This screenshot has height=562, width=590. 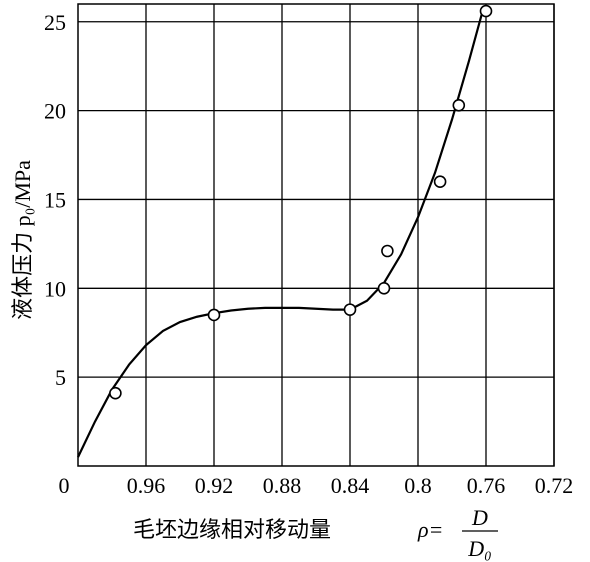 What do you see at coordinates (479, 517) in the screenshot?
I see `x-label-numerator: D` at bounding box center [479, 517].